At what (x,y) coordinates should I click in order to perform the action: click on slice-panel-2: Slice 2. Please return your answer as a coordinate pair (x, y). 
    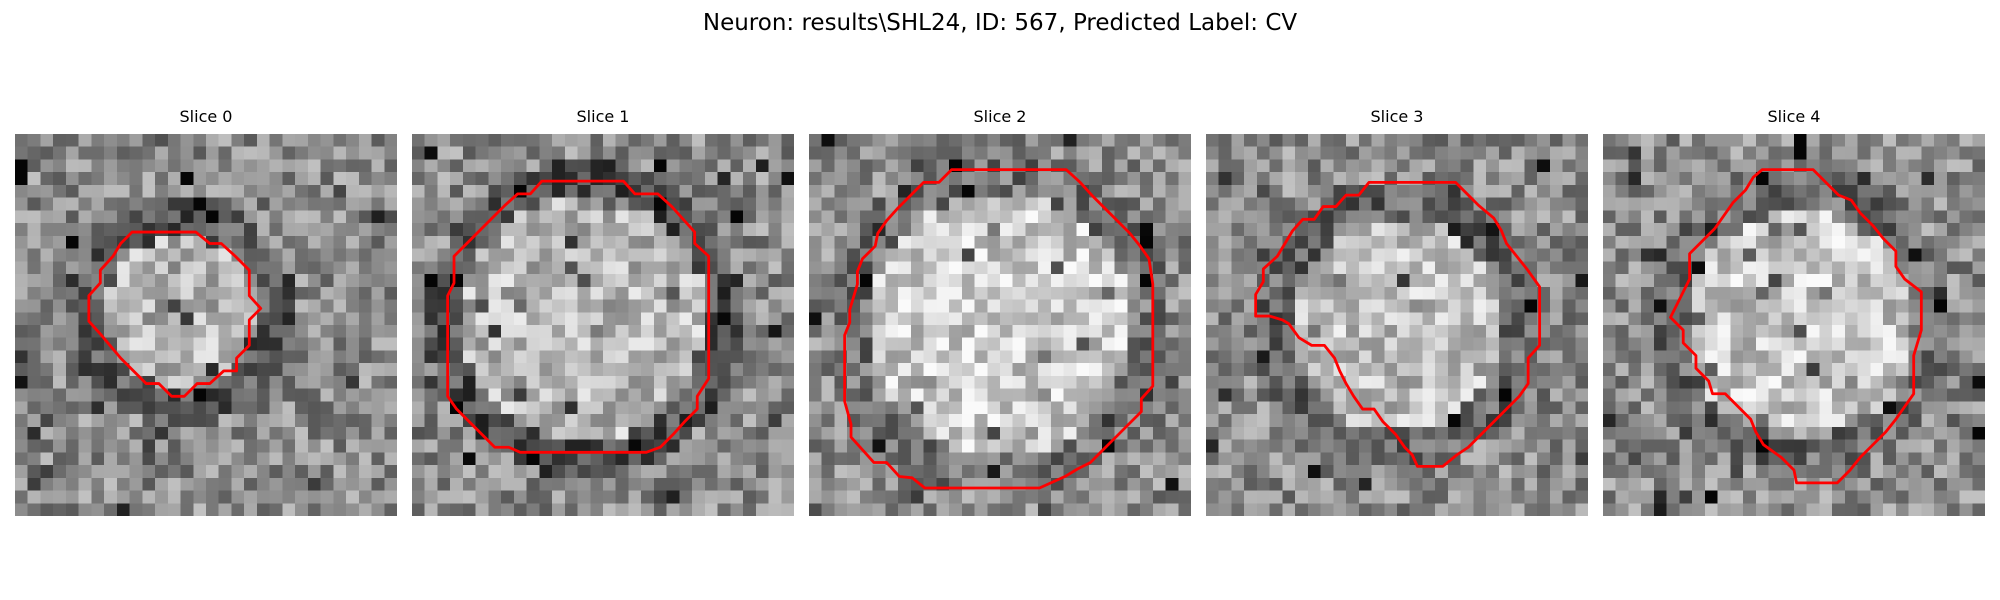
    Looking at the image, I should click on (1000, 311).